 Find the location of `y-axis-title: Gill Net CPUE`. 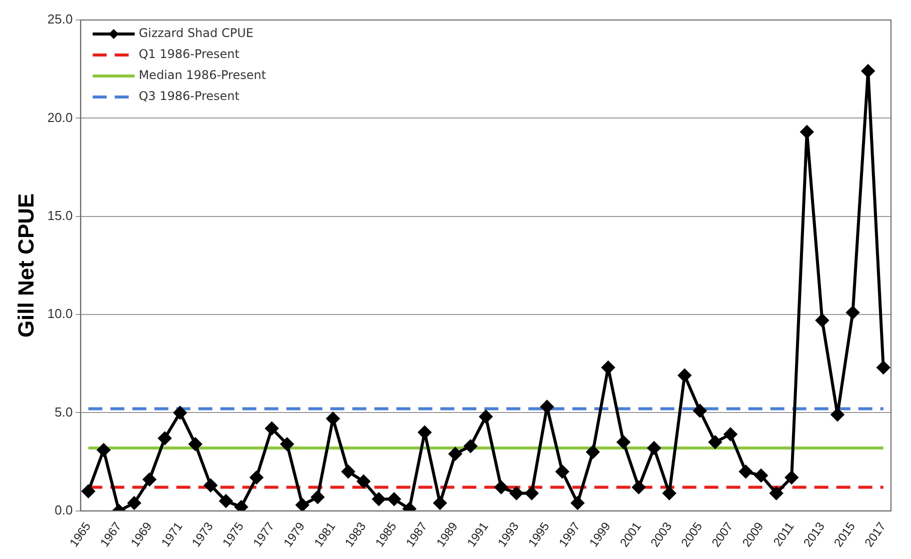

y-axis-title: Gill Net CPUE is located at coordinates (25, 265).